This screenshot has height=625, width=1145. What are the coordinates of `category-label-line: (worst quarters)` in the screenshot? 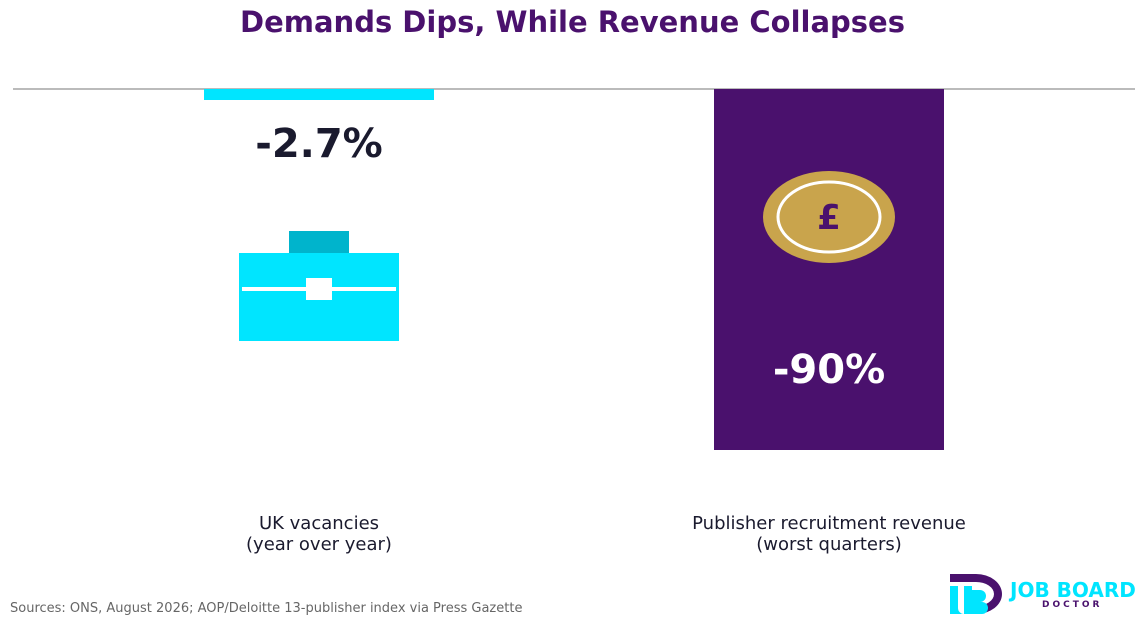 It's located at (829, 544).